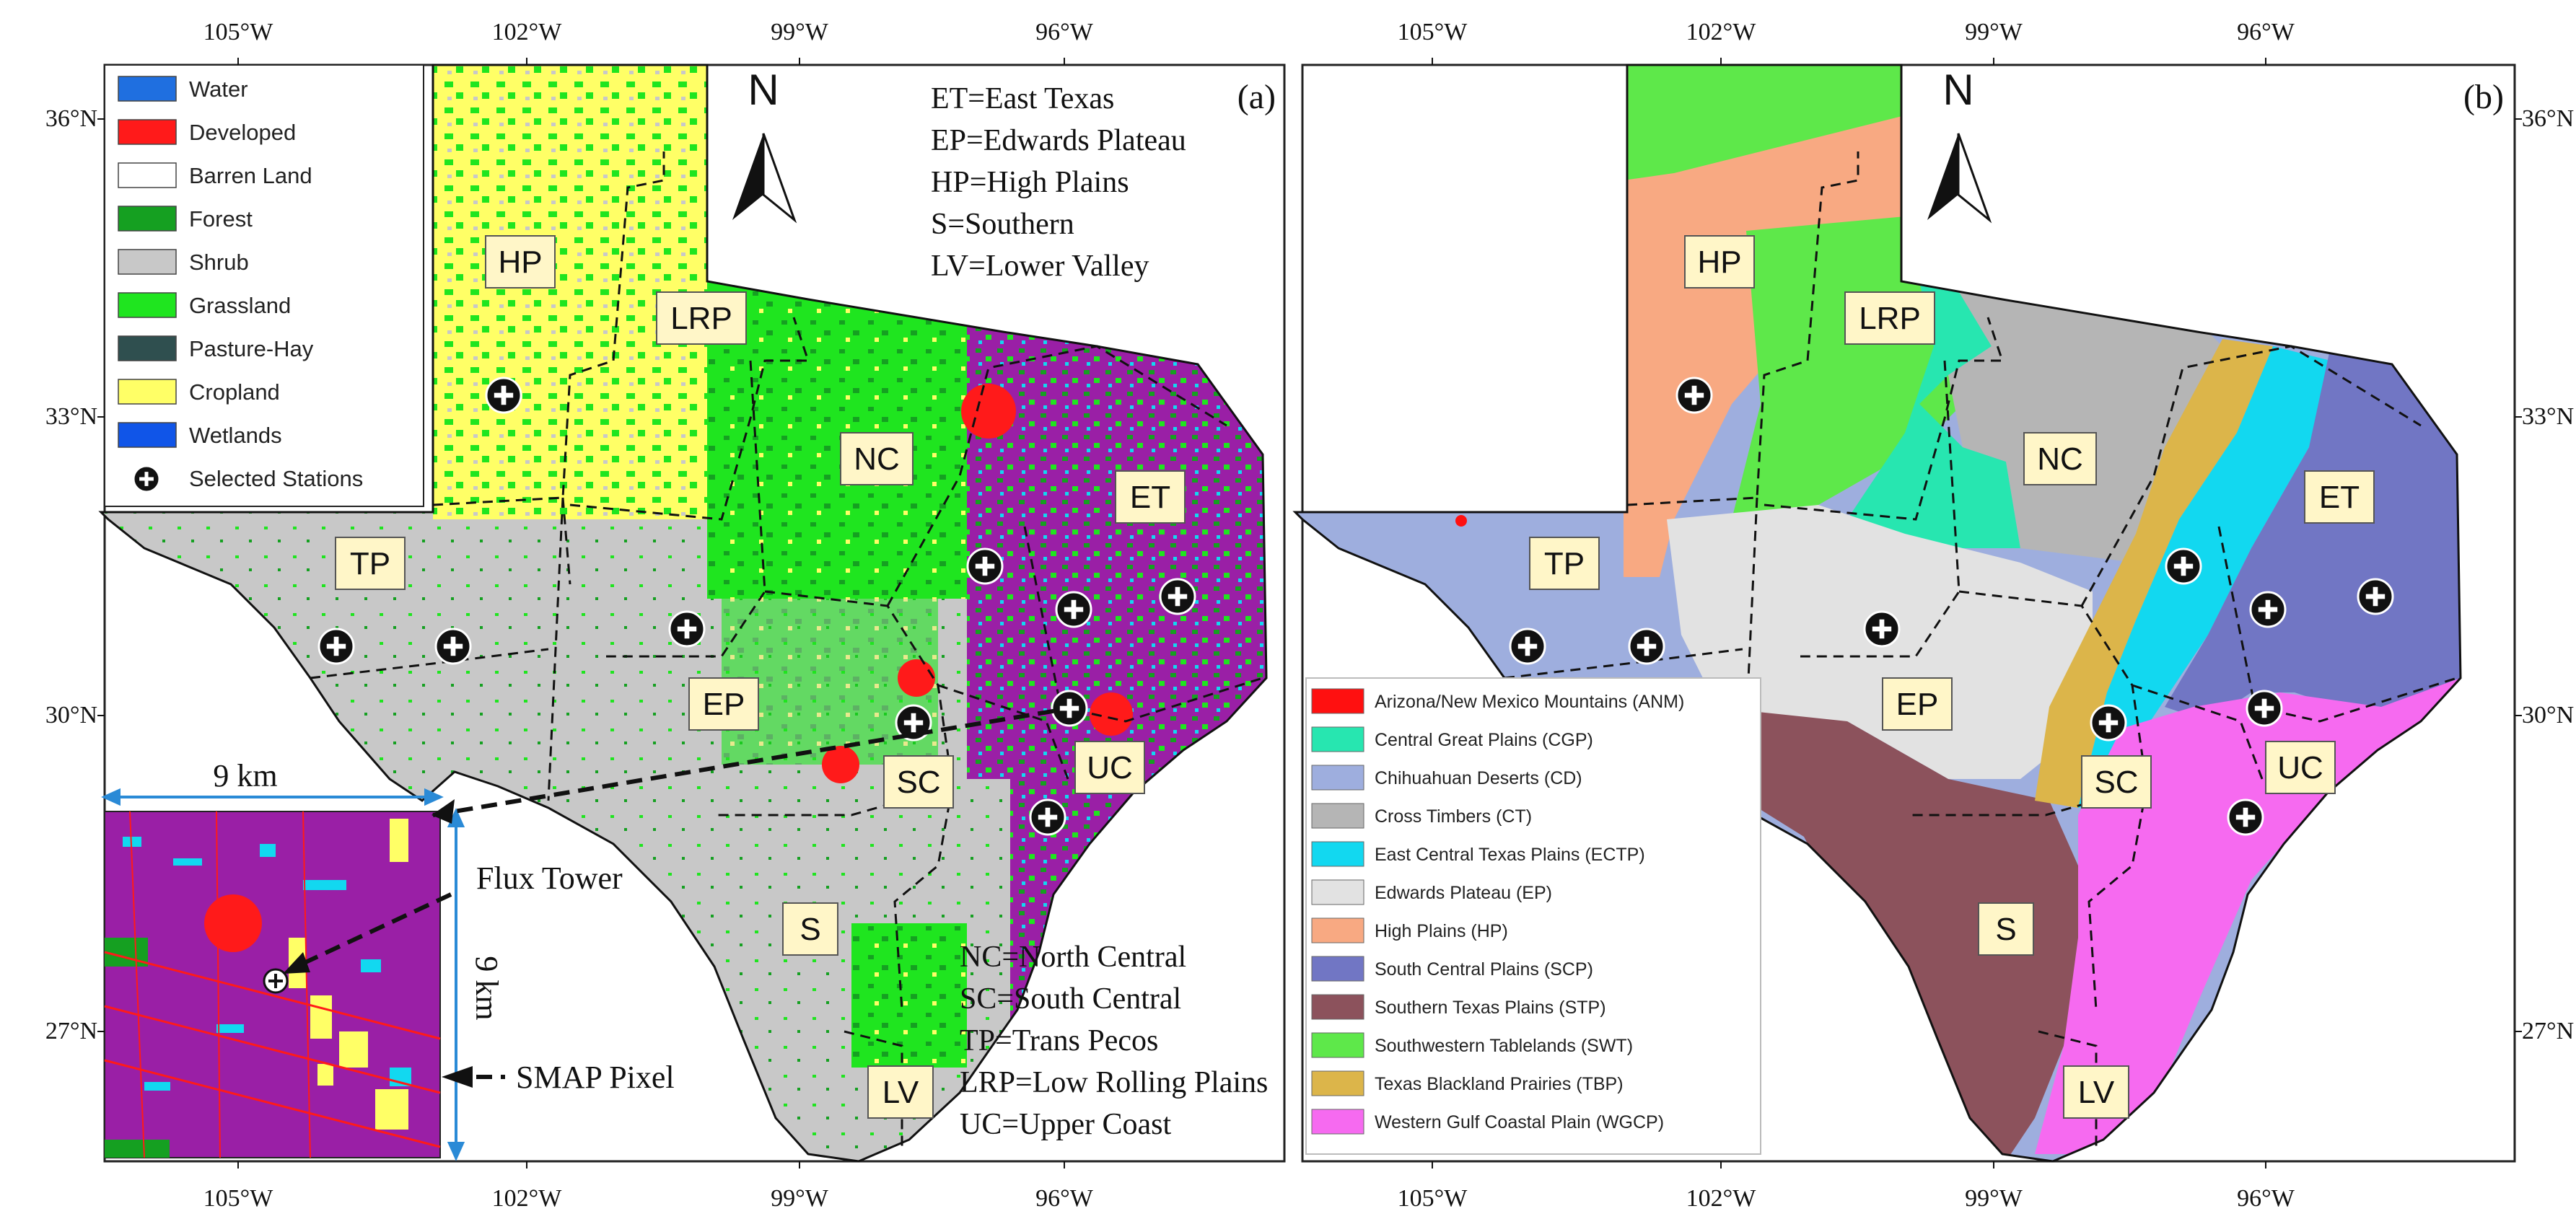 This screenshot has width=2576, height=1219. I want to click on inset-water, so click(267, 964).